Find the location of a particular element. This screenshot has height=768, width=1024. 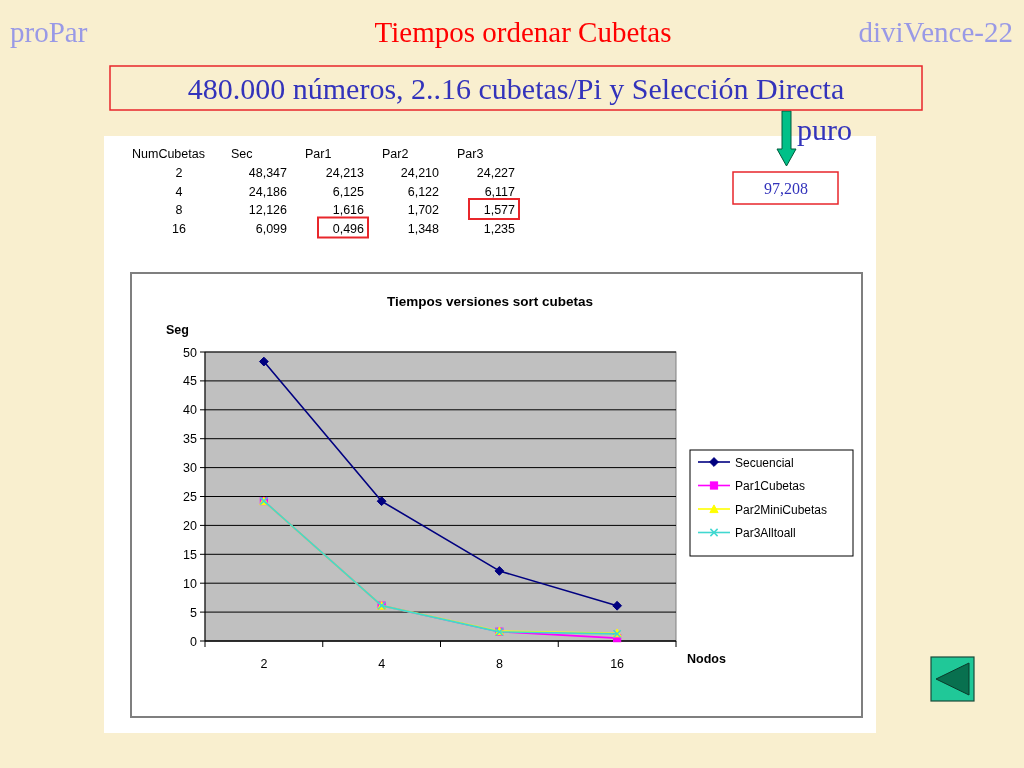

y-axis-title: Seg is located at coordinates (177, 330).